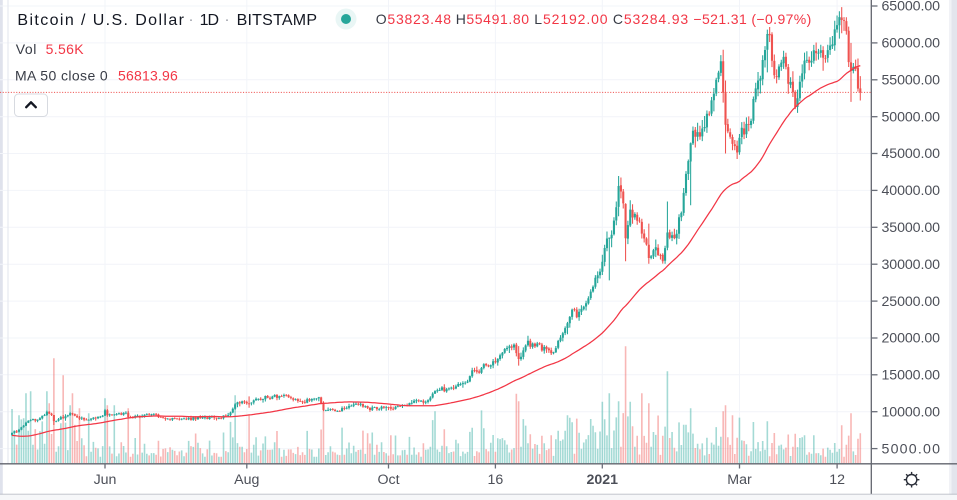 Image resolution: width=957 pixels, height=500 pixels. I want to click on svg-text: 2021, so click(603, 480).